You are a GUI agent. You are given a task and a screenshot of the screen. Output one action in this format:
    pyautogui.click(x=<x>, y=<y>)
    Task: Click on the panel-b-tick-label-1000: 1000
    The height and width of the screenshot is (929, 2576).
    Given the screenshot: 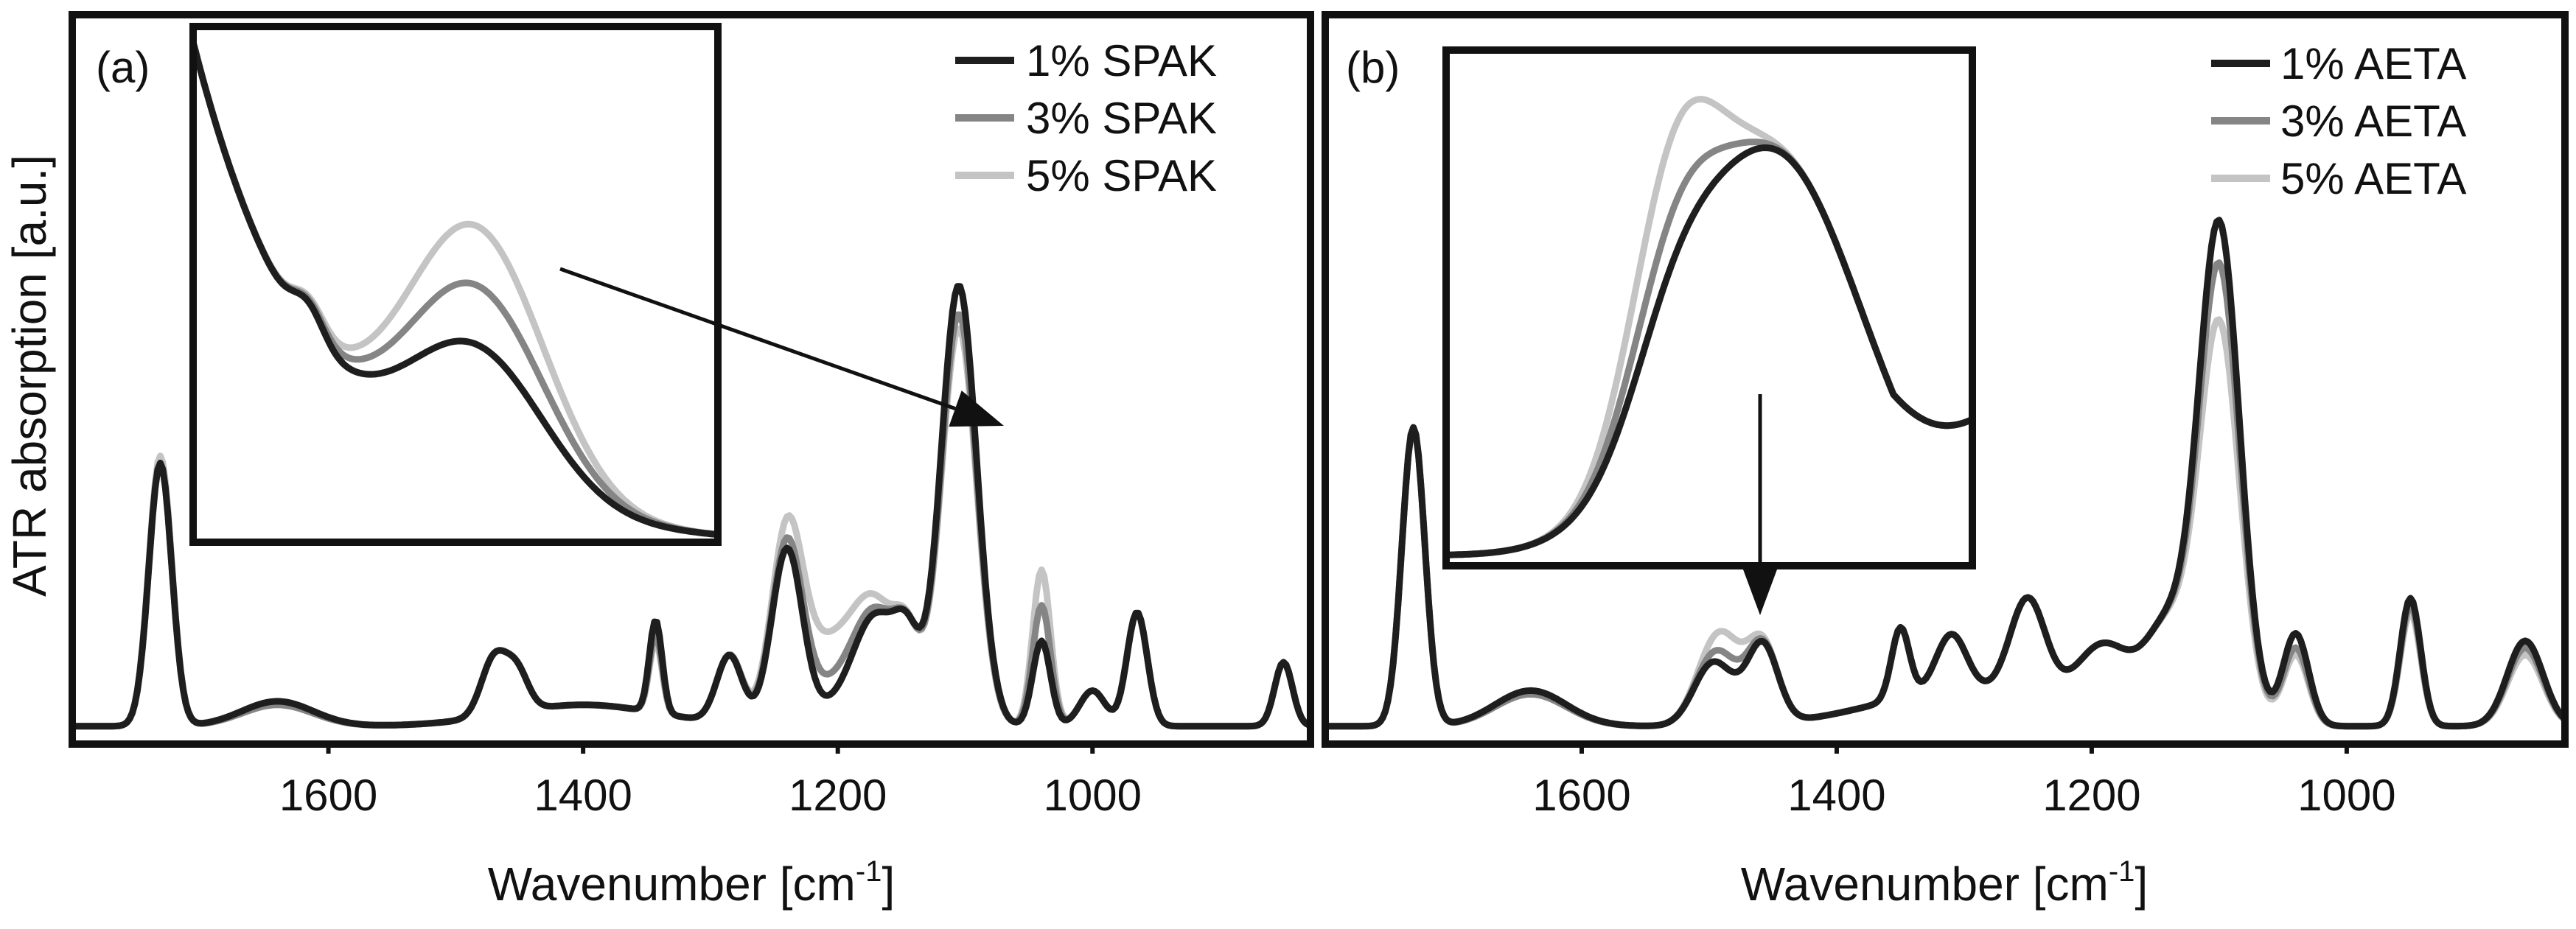 What is the action you would take?
    pyautogui.click(x=2346, y=795)
    